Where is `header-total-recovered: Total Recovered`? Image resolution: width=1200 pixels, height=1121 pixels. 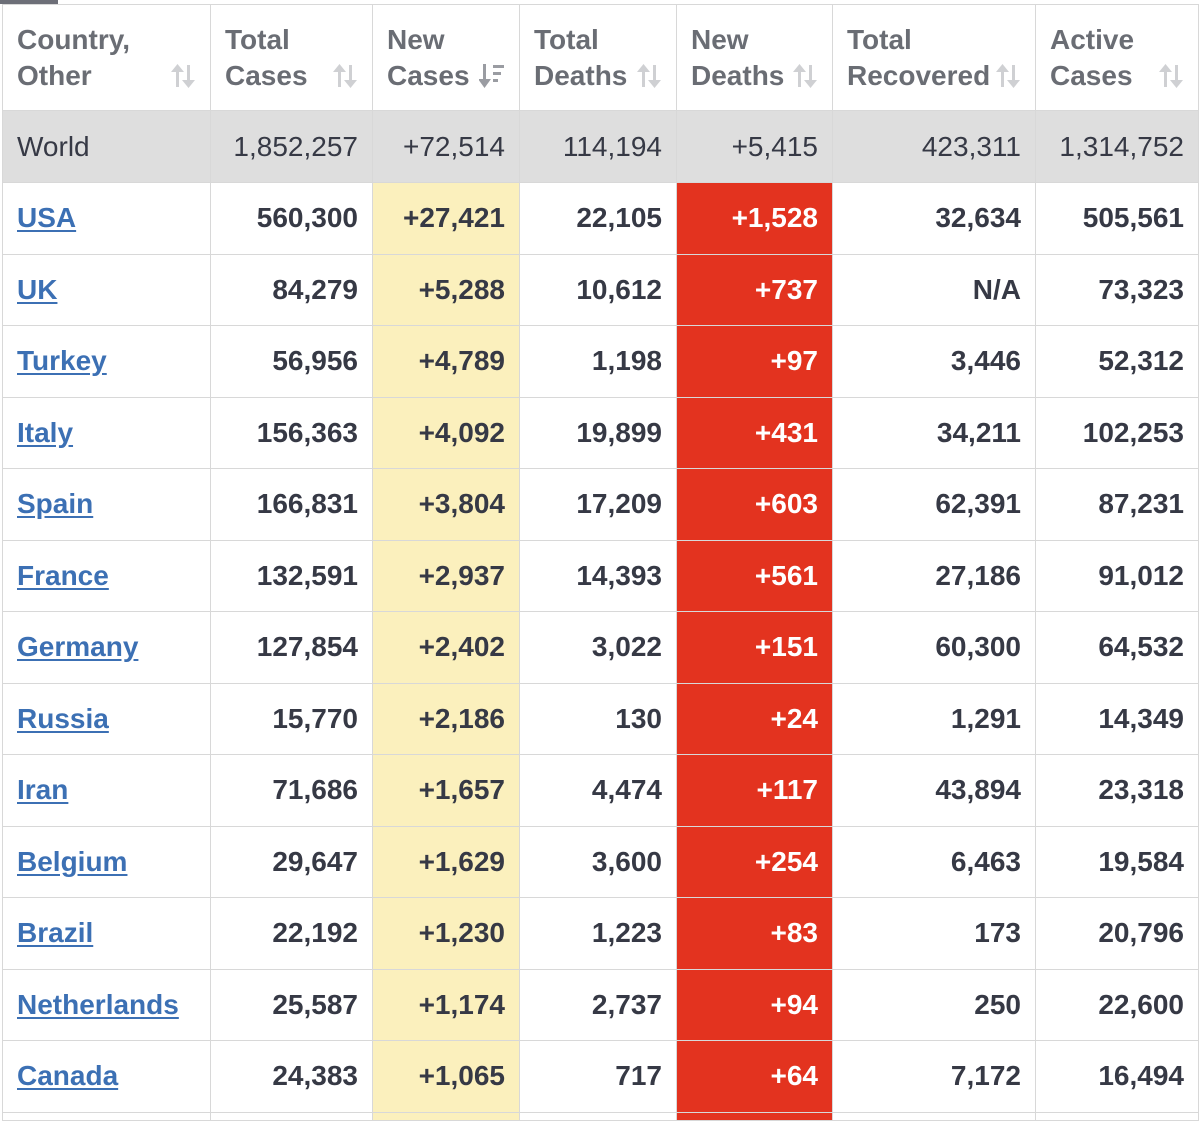 header-total-recovered: Total Recovered is located at coordinates (934, 57).